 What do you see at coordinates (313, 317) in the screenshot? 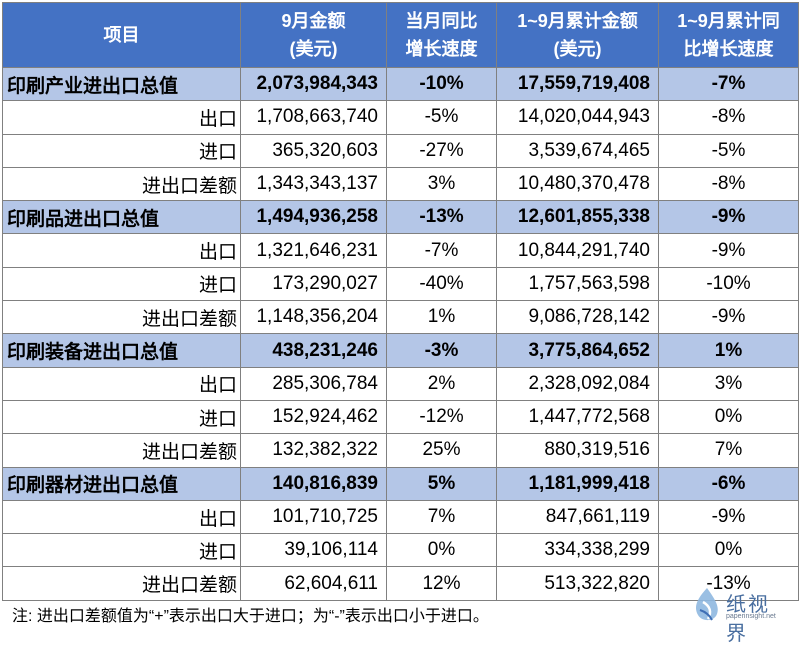
I see `sep-amount-cell: 1,148,356,204` at bounding box center [313, 317].